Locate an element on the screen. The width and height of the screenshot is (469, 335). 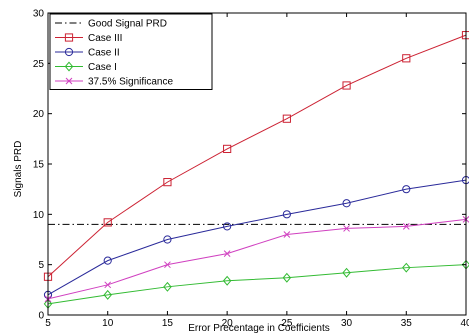
x-tick-label: 15 is located at coordinates (168, 323).